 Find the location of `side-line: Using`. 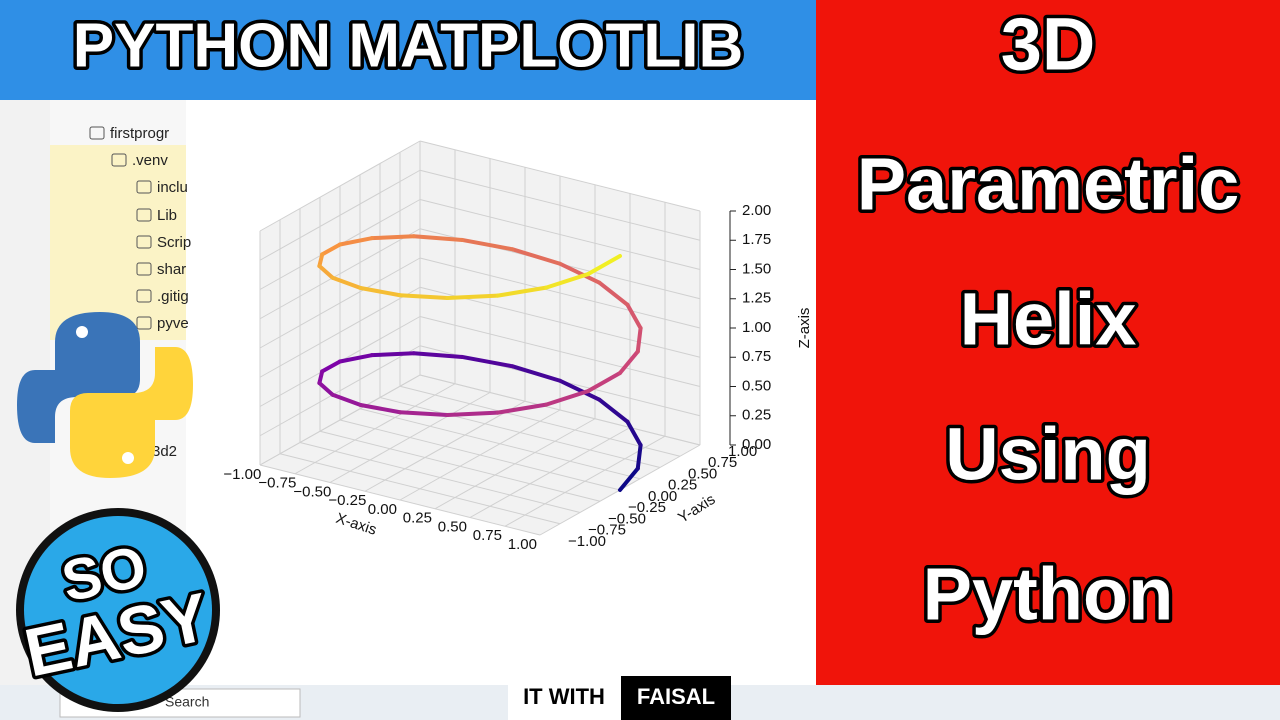

side-line: Using is located at coordinates (1048, 454).